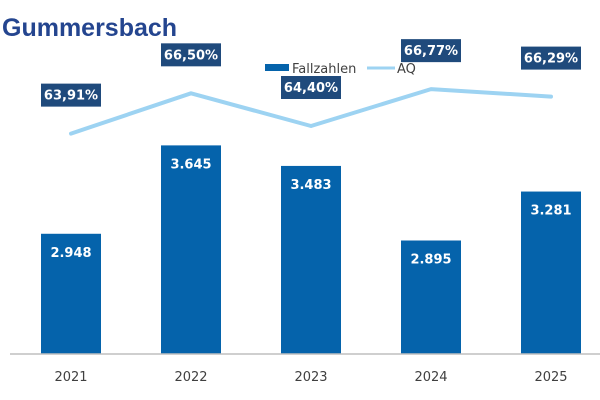 The height and width of the screenshot is (400, 600). What do you see at coordinates (324, 69) in the screenshot?
I see `legend-label-fallzahlen: Fallzahlen` at bounding box center [324, 69].